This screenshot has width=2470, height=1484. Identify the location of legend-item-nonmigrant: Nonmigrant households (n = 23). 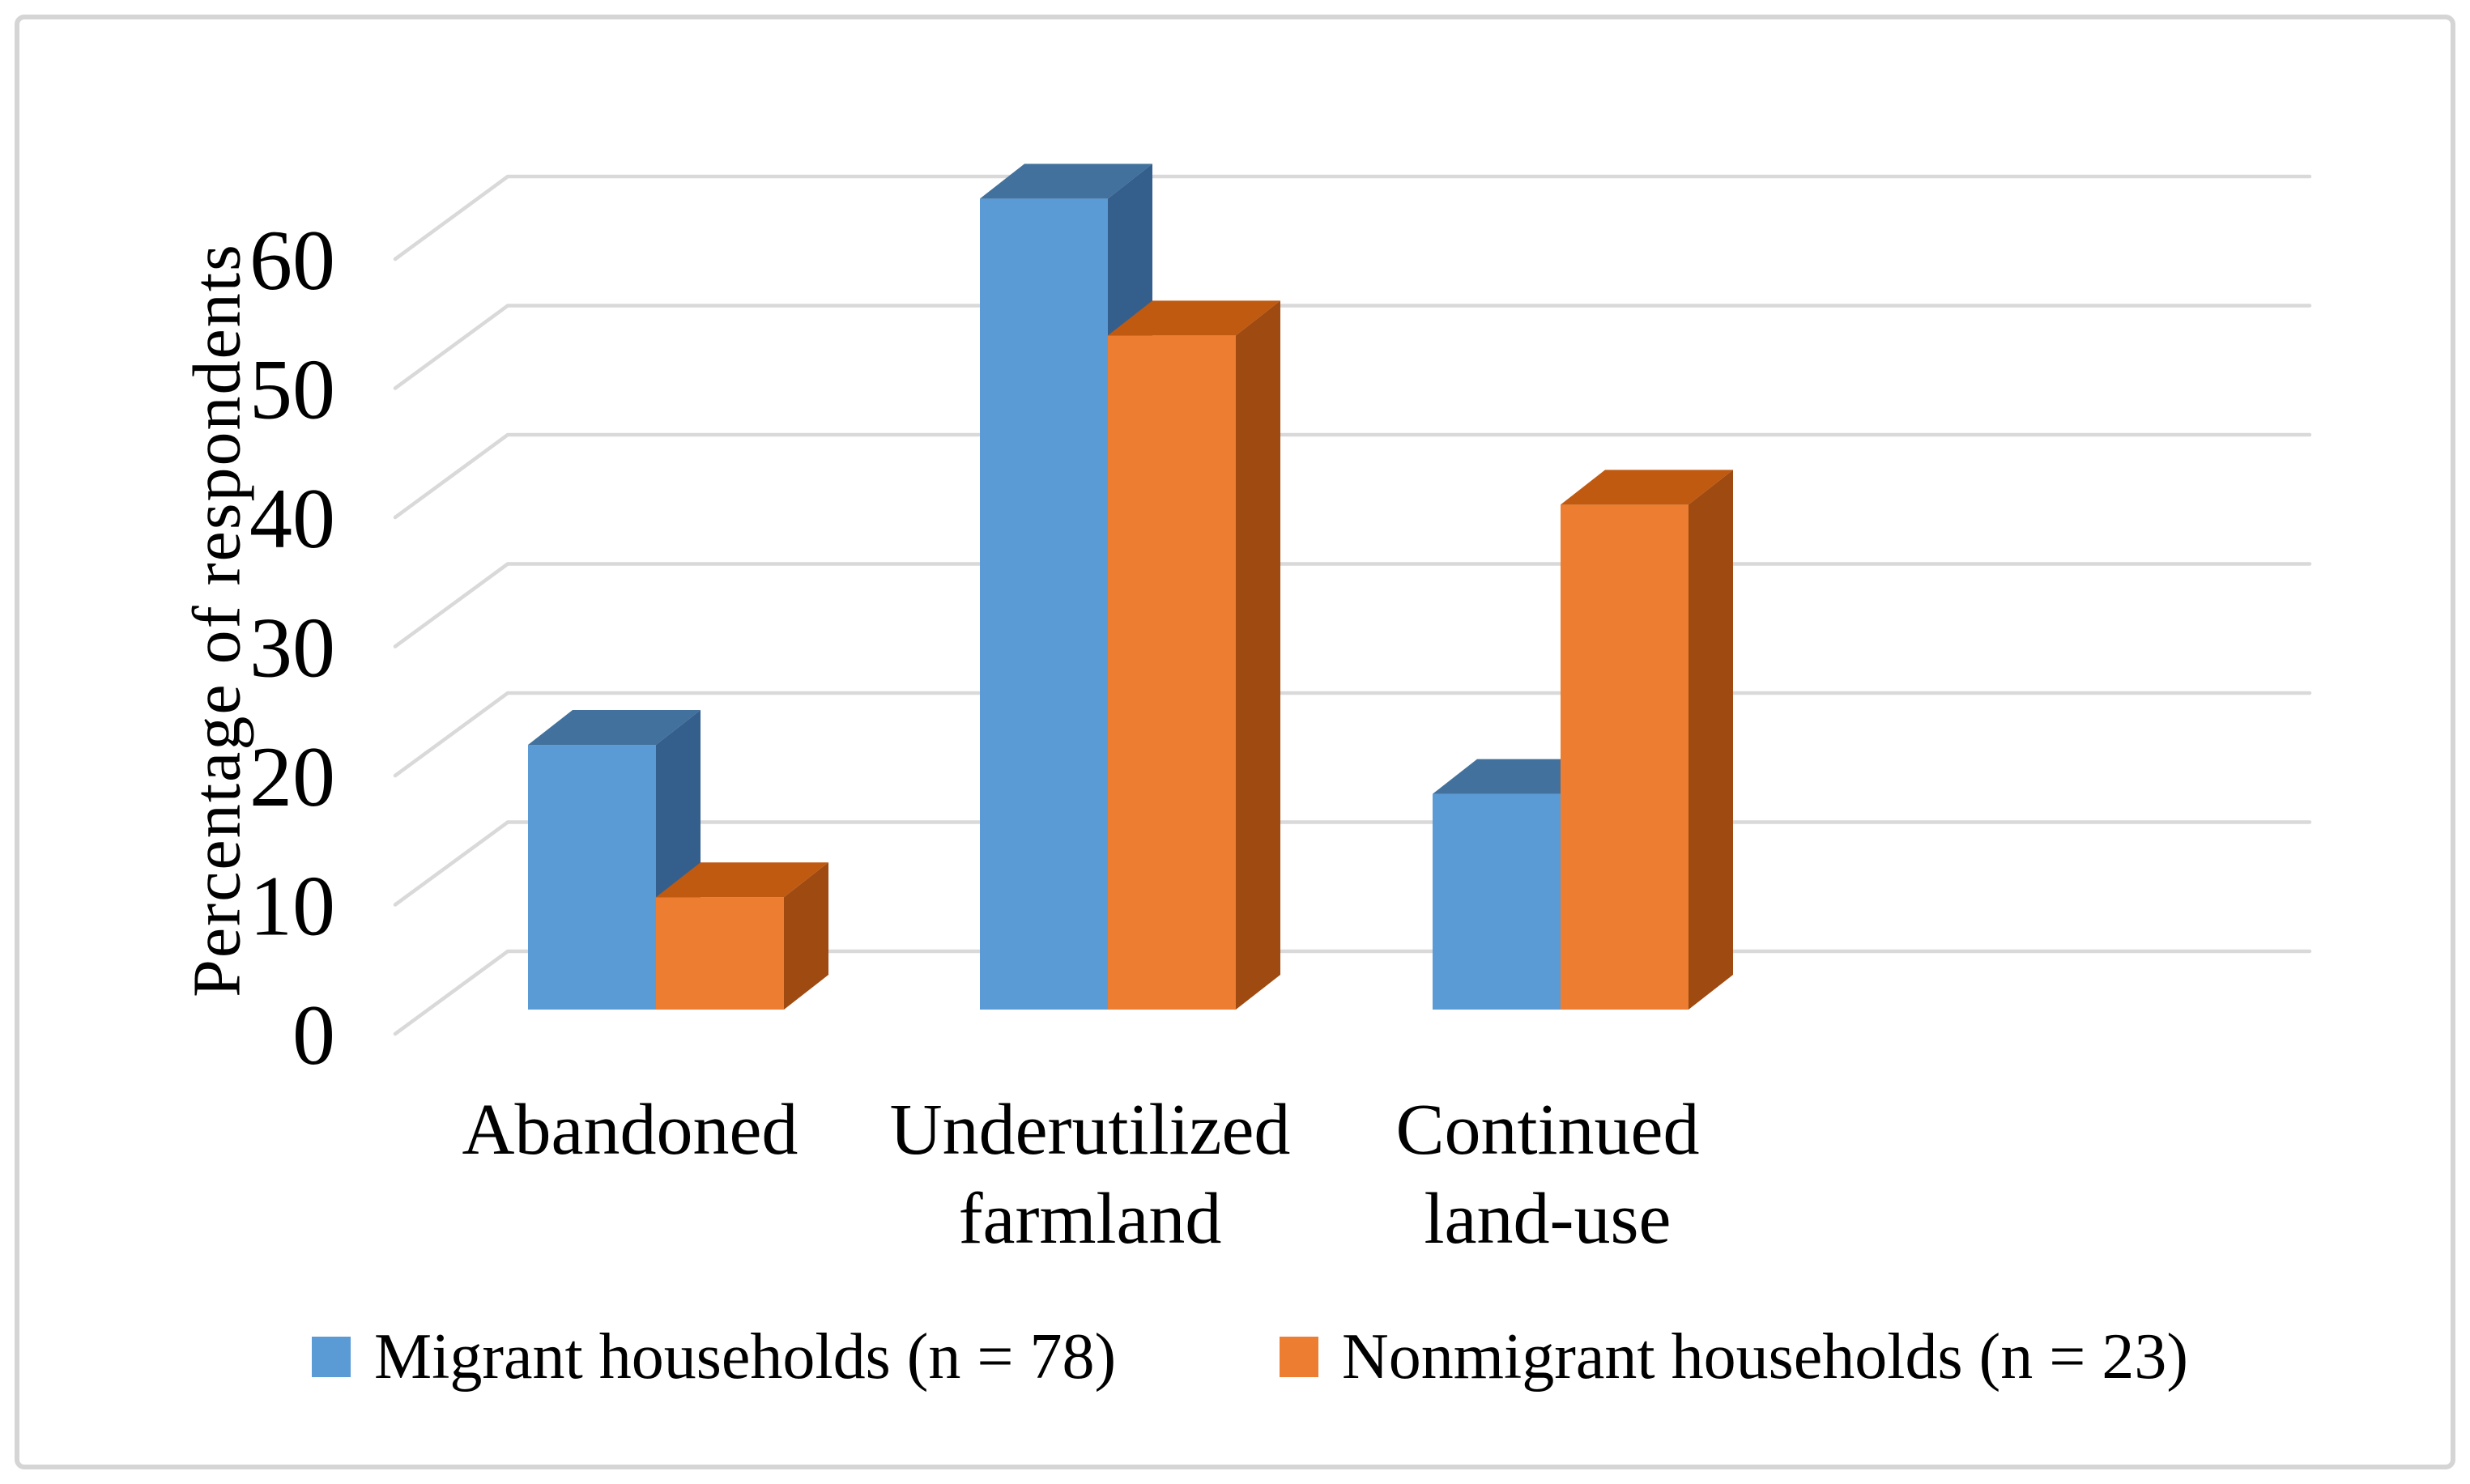
(1734, 1357).